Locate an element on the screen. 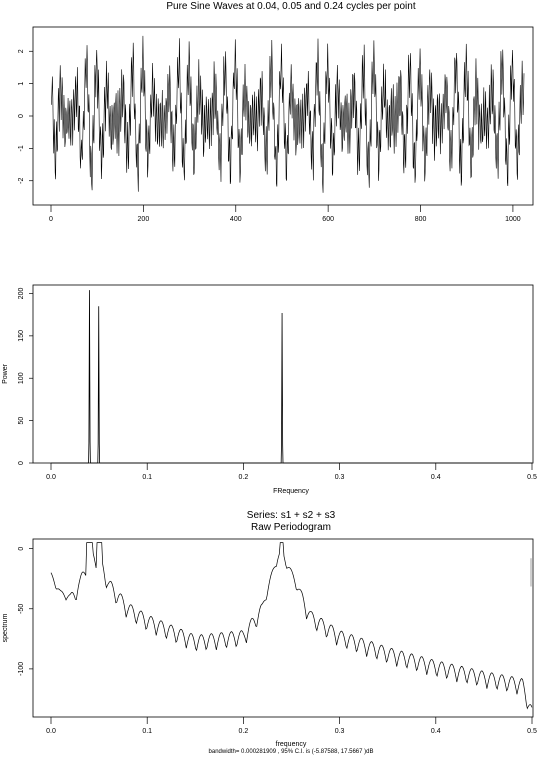 This screenshot has height=757, width=551. panel1-ytick-label: 1 is located at coordinates (21, 84).